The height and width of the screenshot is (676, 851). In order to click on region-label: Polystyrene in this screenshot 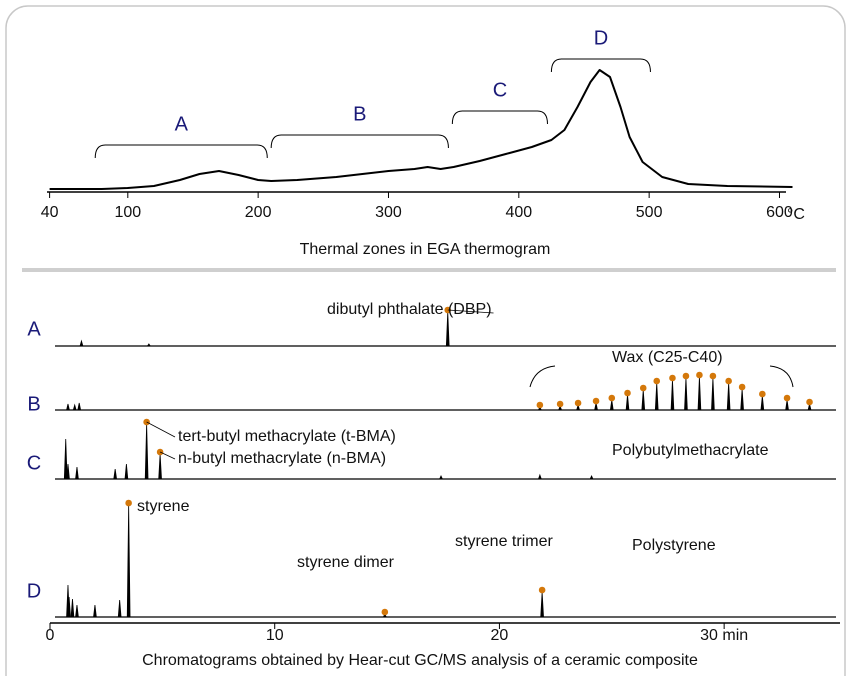, I will do `click(674, 545)`.